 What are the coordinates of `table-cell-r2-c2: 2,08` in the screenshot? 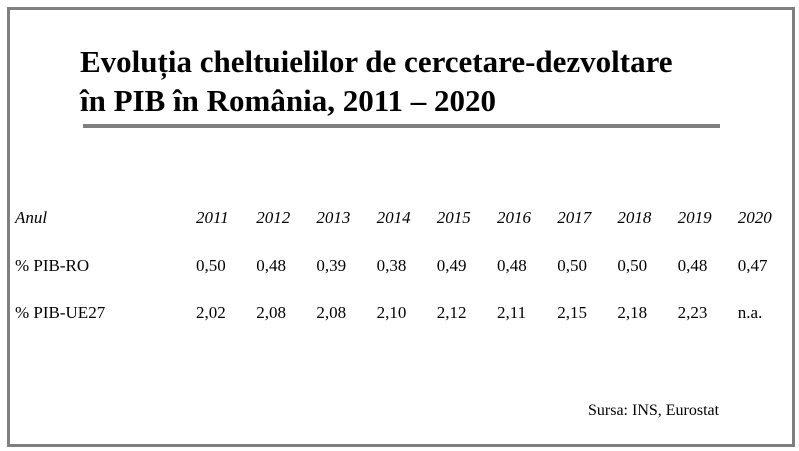 It's located at (271, 312).